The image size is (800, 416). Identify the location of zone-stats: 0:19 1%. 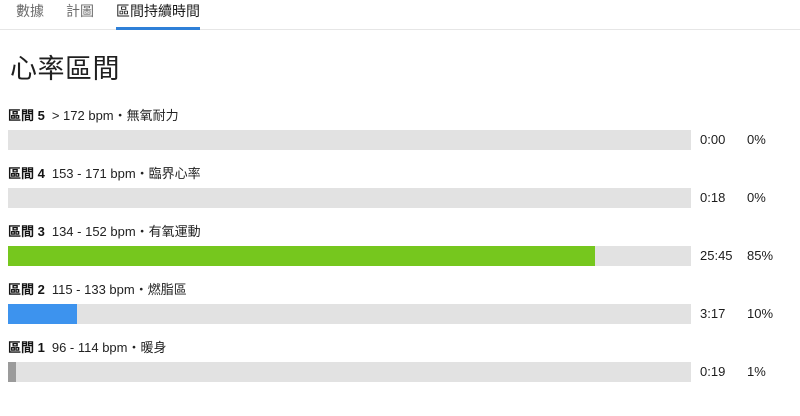
(733, 372).